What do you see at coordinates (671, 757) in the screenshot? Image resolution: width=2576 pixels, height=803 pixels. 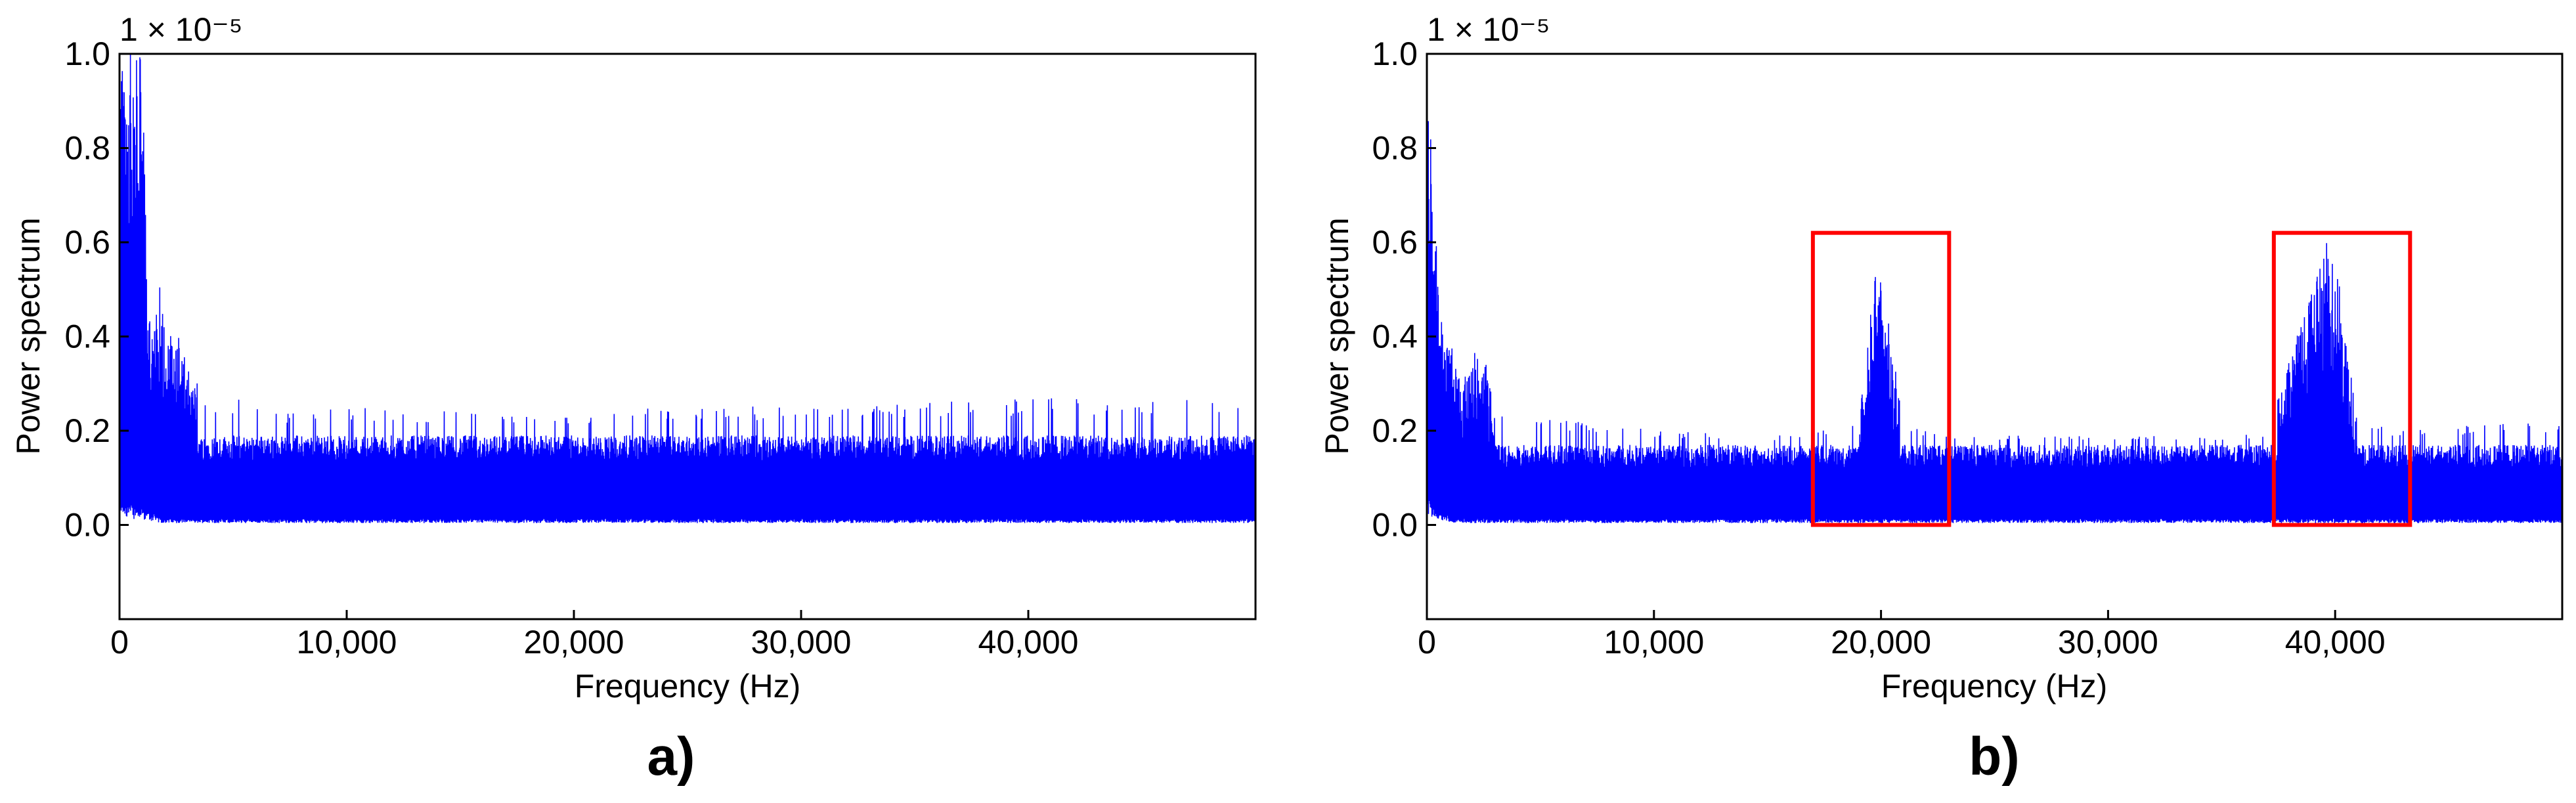 I see `panel-label: a)` at bounding box center [671, 757].